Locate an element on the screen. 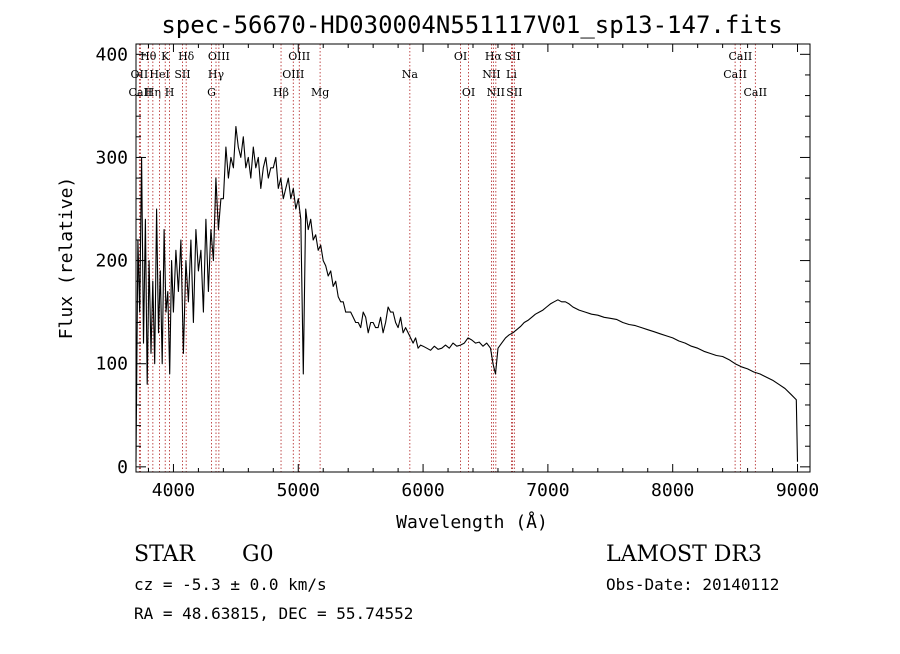  line-marker-label: K is located at coordinates (165, 56).